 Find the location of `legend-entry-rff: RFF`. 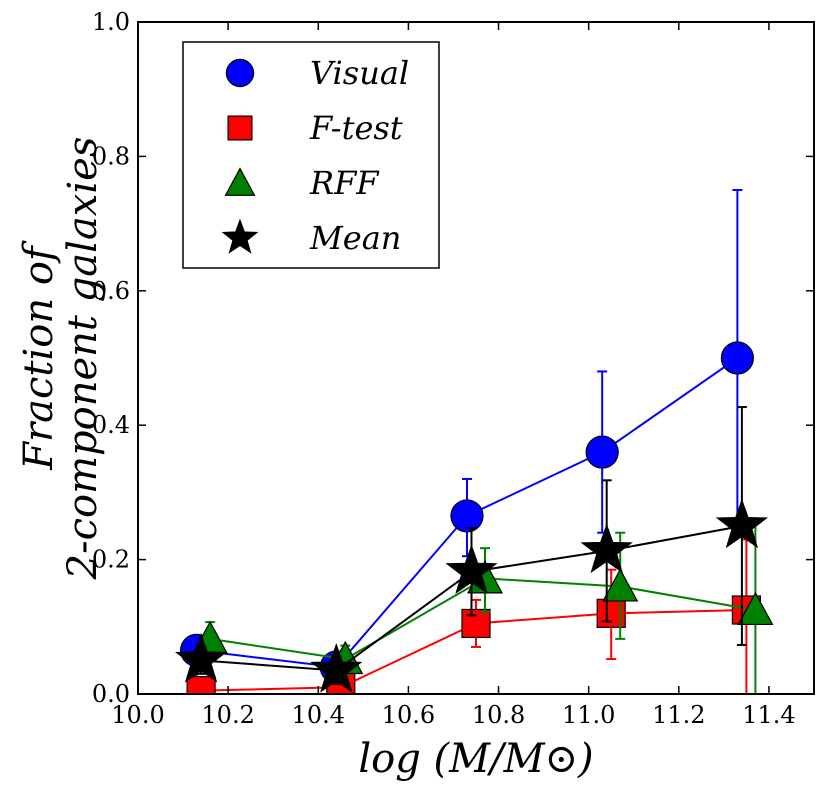

legend-entry-rff: RFF is located at coordinates (302, 183).